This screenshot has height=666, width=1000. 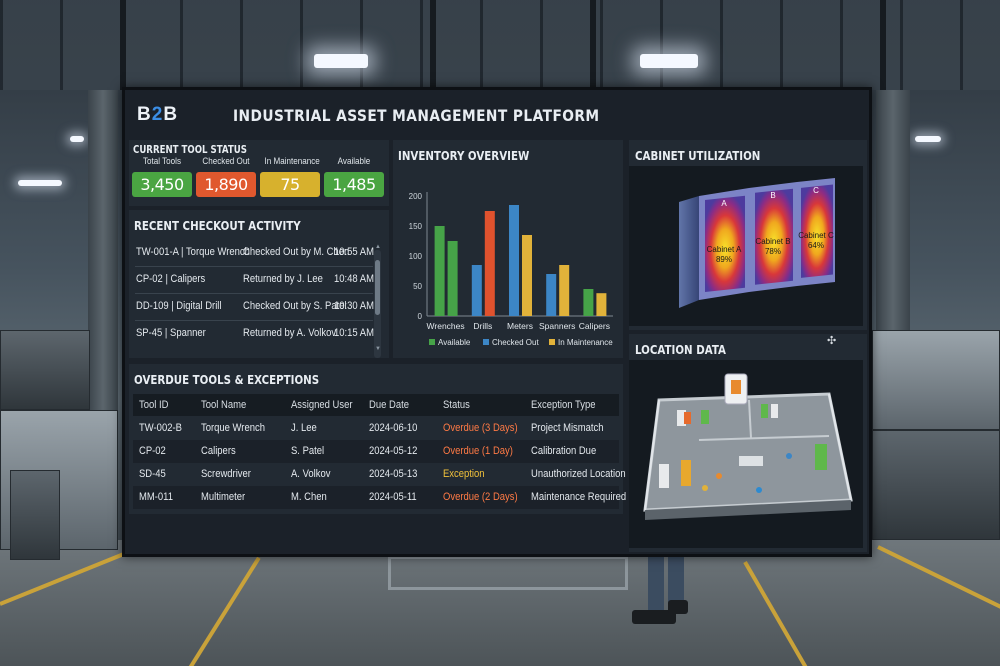 I want to click on x-tick-label: Meters, so click(x=520, y=326).